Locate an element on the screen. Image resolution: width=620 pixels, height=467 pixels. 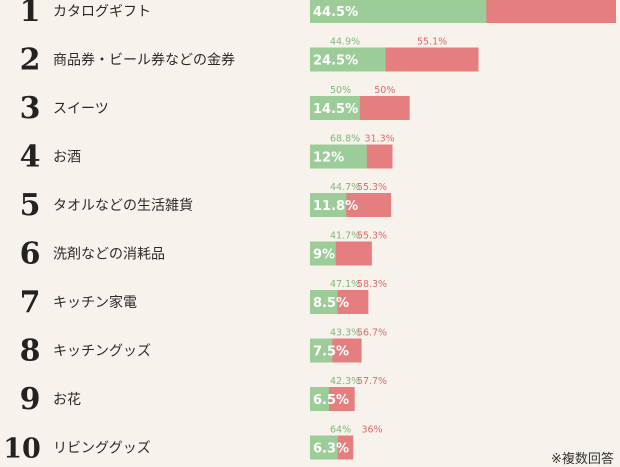
green-share-label: 64% is located at coordinates (340, 430).